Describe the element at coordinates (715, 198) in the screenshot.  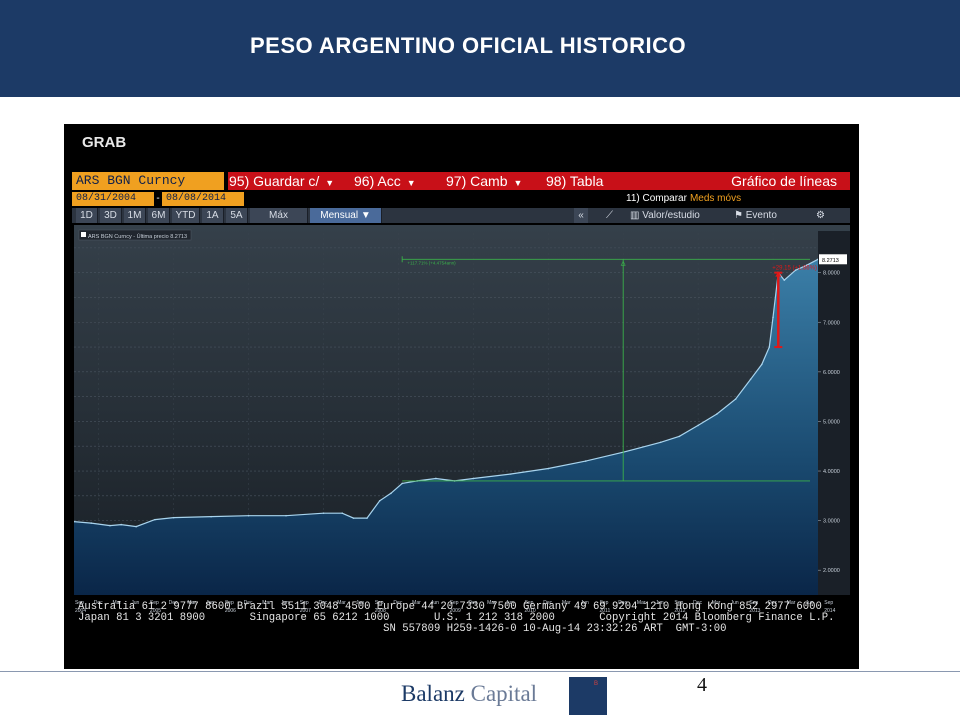
I see `moving-averages-link: Meds móvs` at that location.